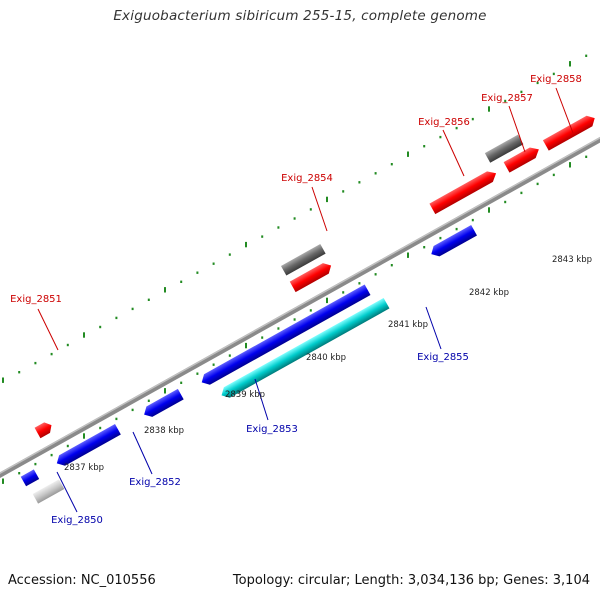  Describe the element at coordinates (444, 122) in the screenshot. I see `label-exig-2856: Exig_2856` at that location.